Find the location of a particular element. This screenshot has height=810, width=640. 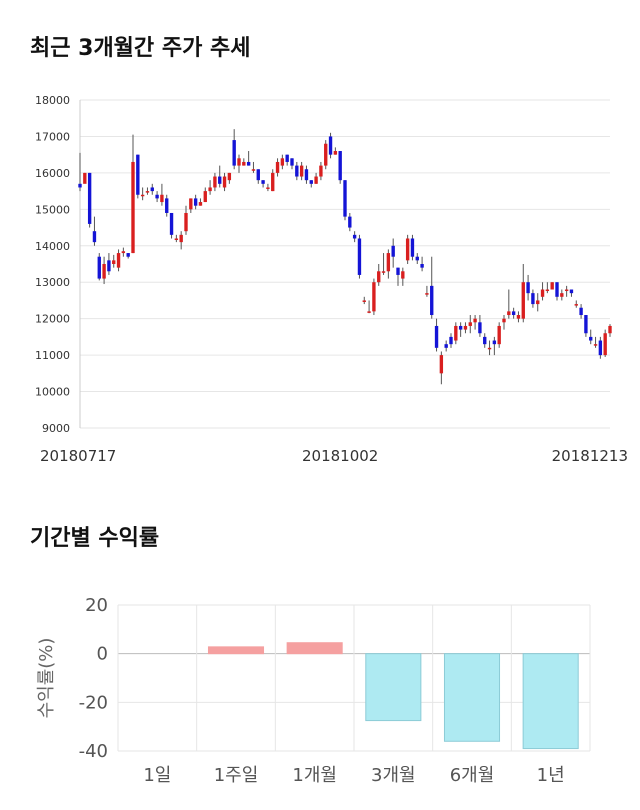

x-tick-label: 6개월 is located at coordinates (472, 775).